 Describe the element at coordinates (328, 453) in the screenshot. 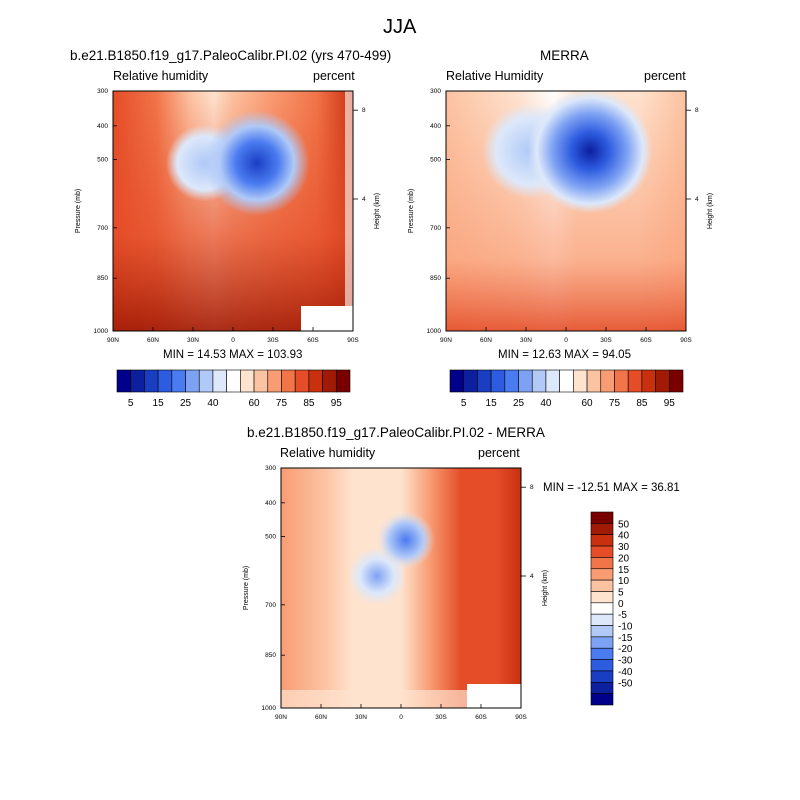

I see `diff-variable-label: Relative humidity` at that location.